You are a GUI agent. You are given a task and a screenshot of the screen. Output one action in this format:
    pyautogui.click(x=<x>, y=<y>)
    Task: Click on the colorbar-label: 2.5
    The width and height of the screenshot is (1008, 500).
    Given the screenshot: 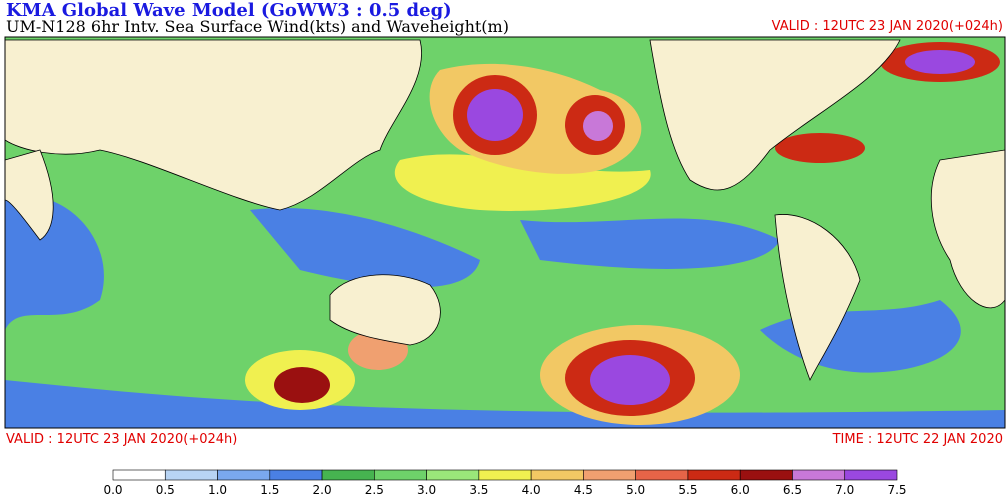 What is the action you would take?
    pyautogui.click(x=374, y=489)
    